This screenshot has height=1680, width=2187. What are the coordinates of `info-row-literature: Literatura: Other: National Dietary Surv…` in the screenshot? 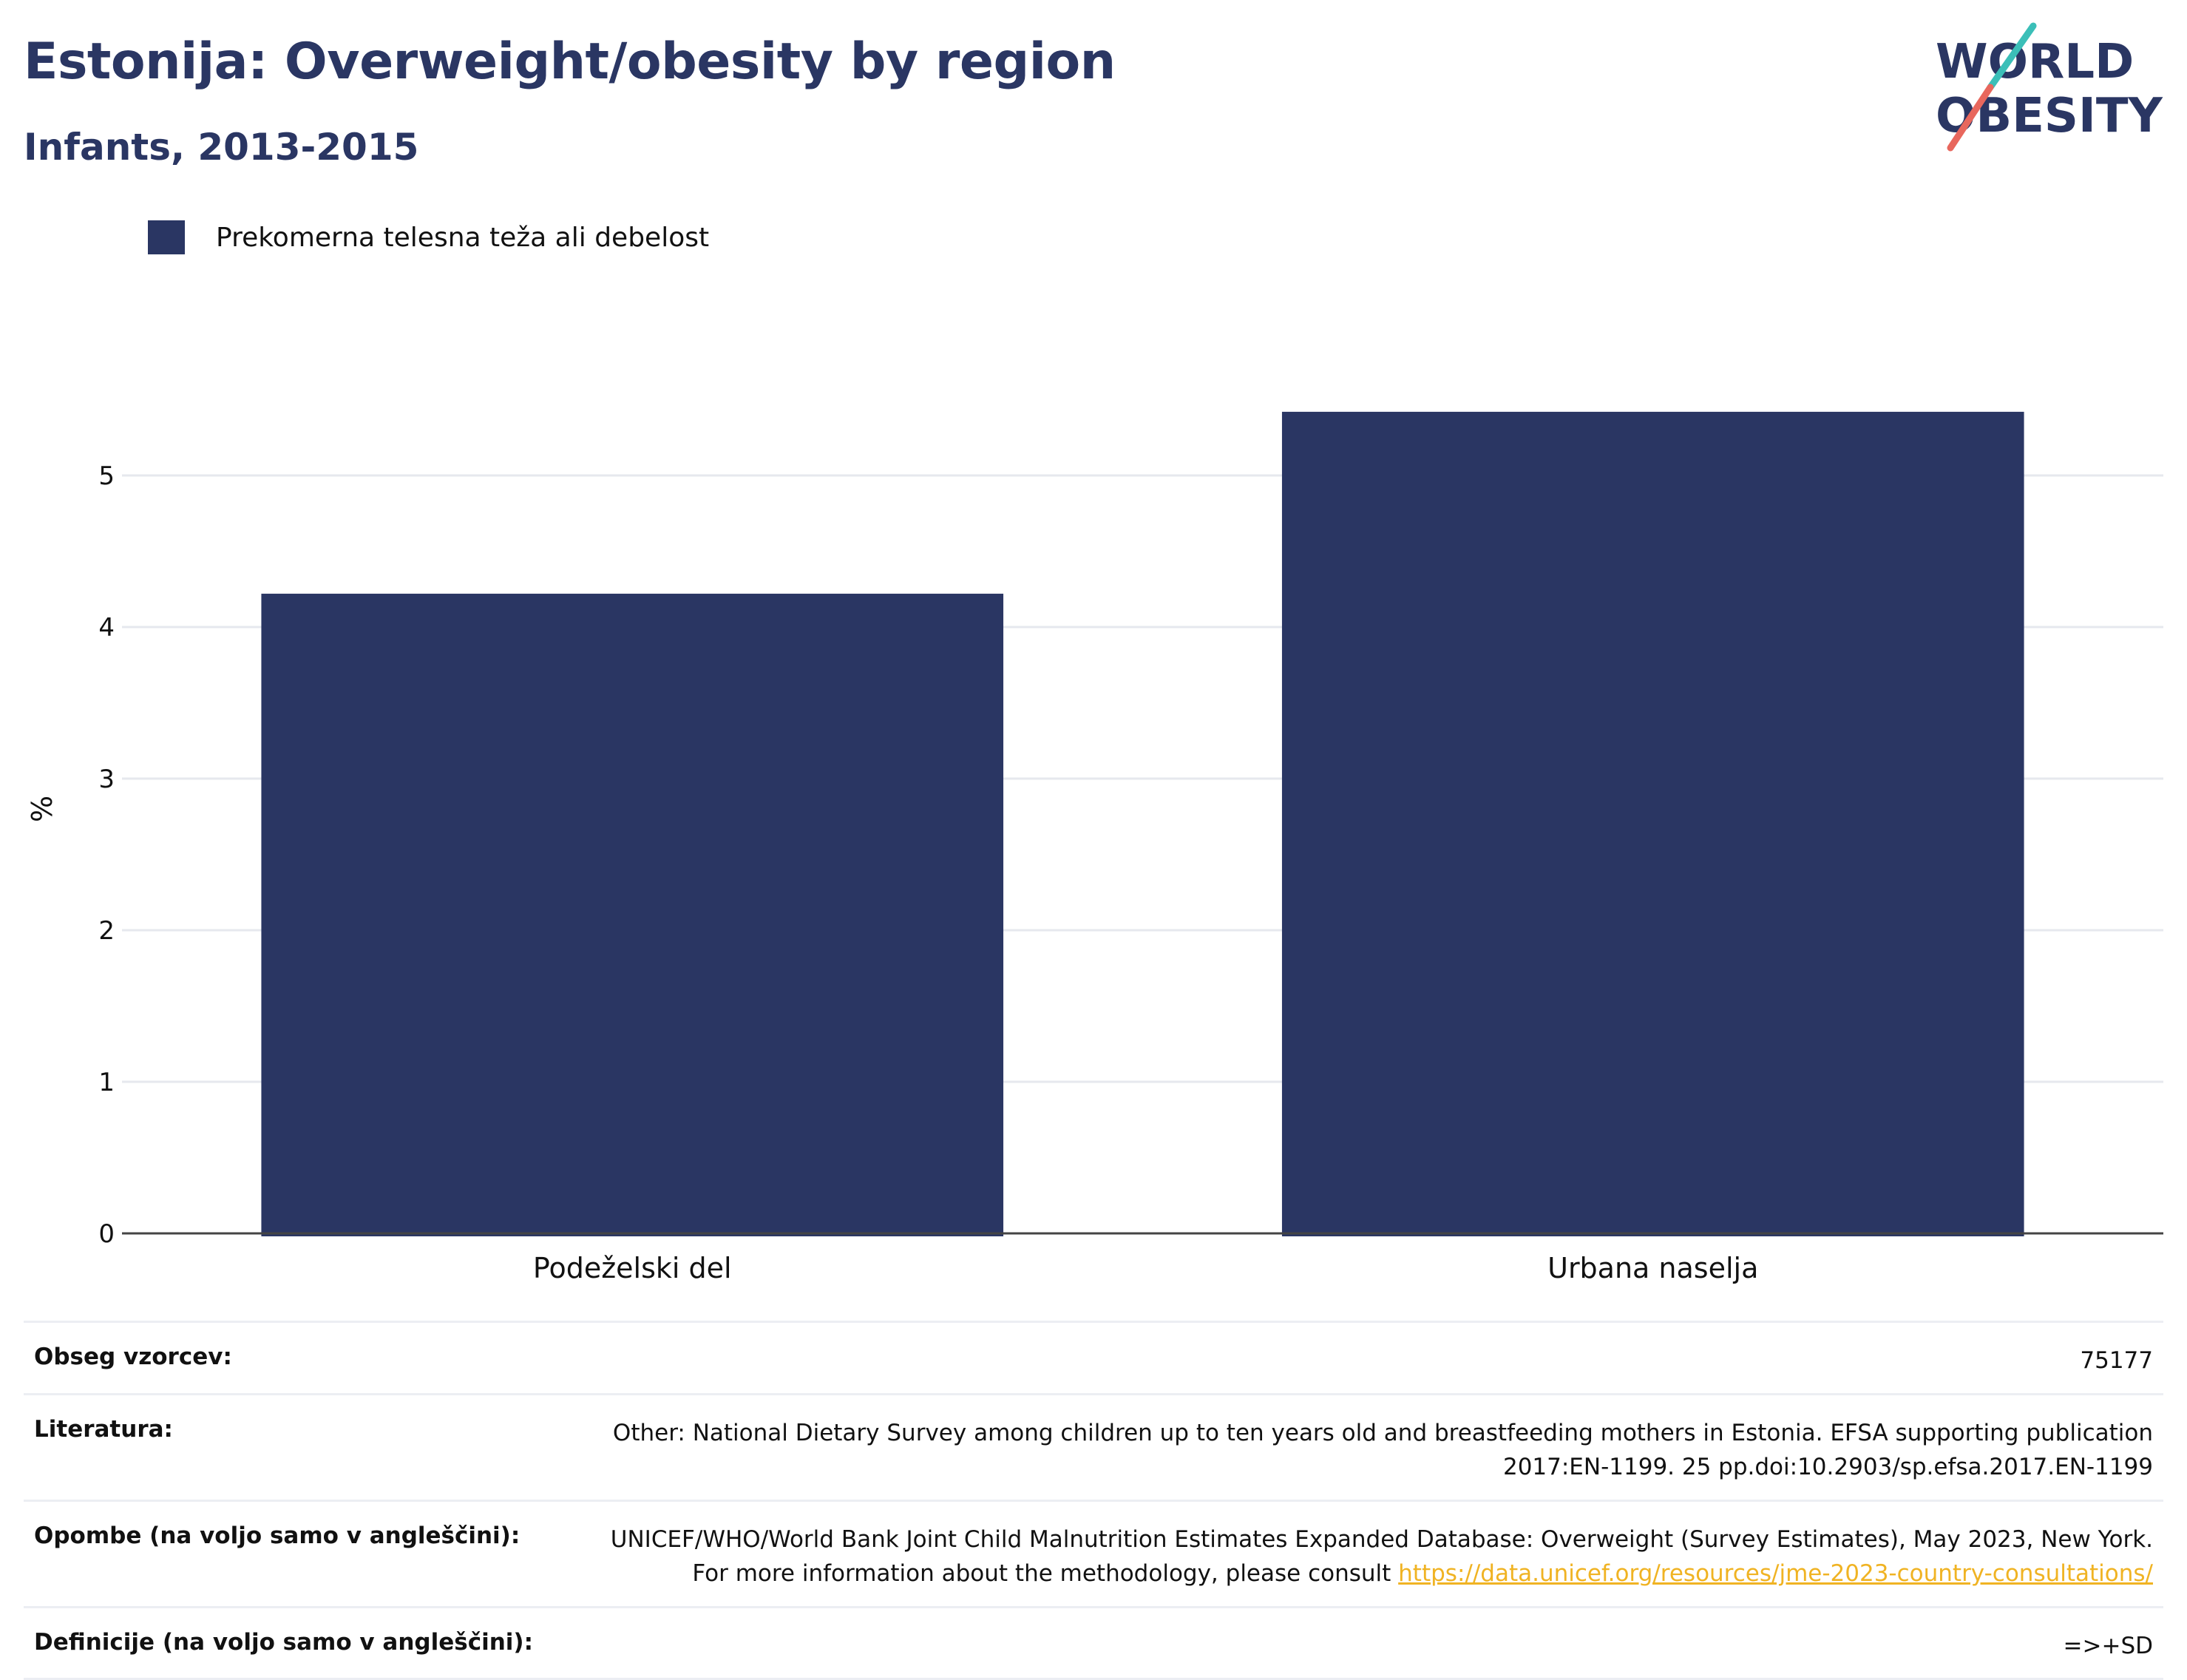 It's located at (1093, 1447).